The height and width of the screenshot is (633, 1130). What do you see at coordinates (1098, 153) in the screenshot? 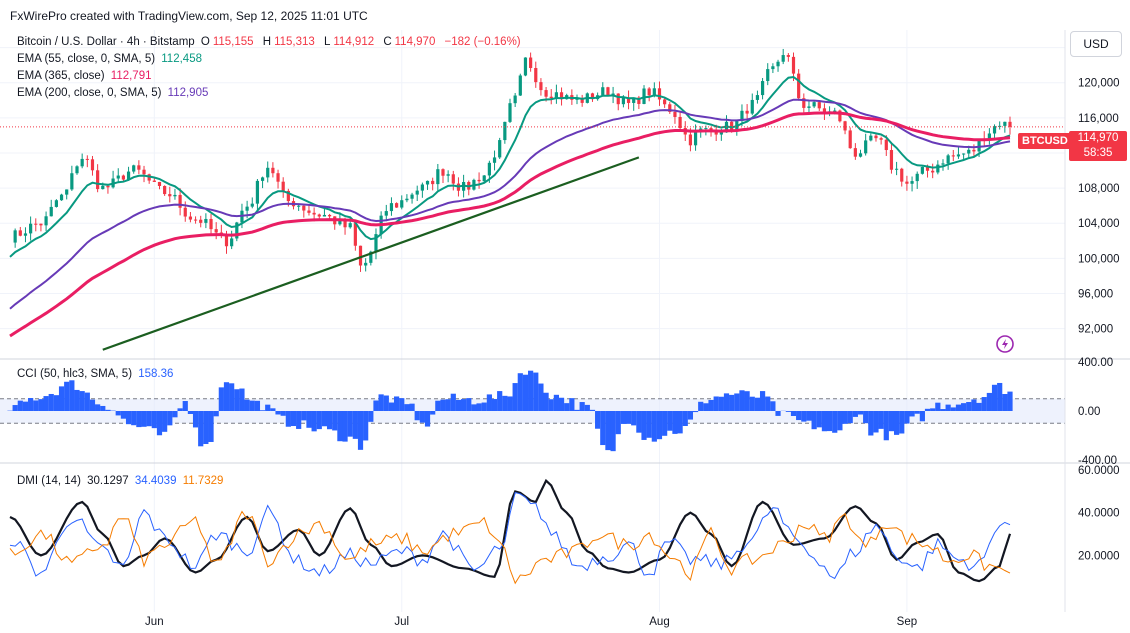
I see `bar-countdown: 58:35` at bounding box center [1098, 153].